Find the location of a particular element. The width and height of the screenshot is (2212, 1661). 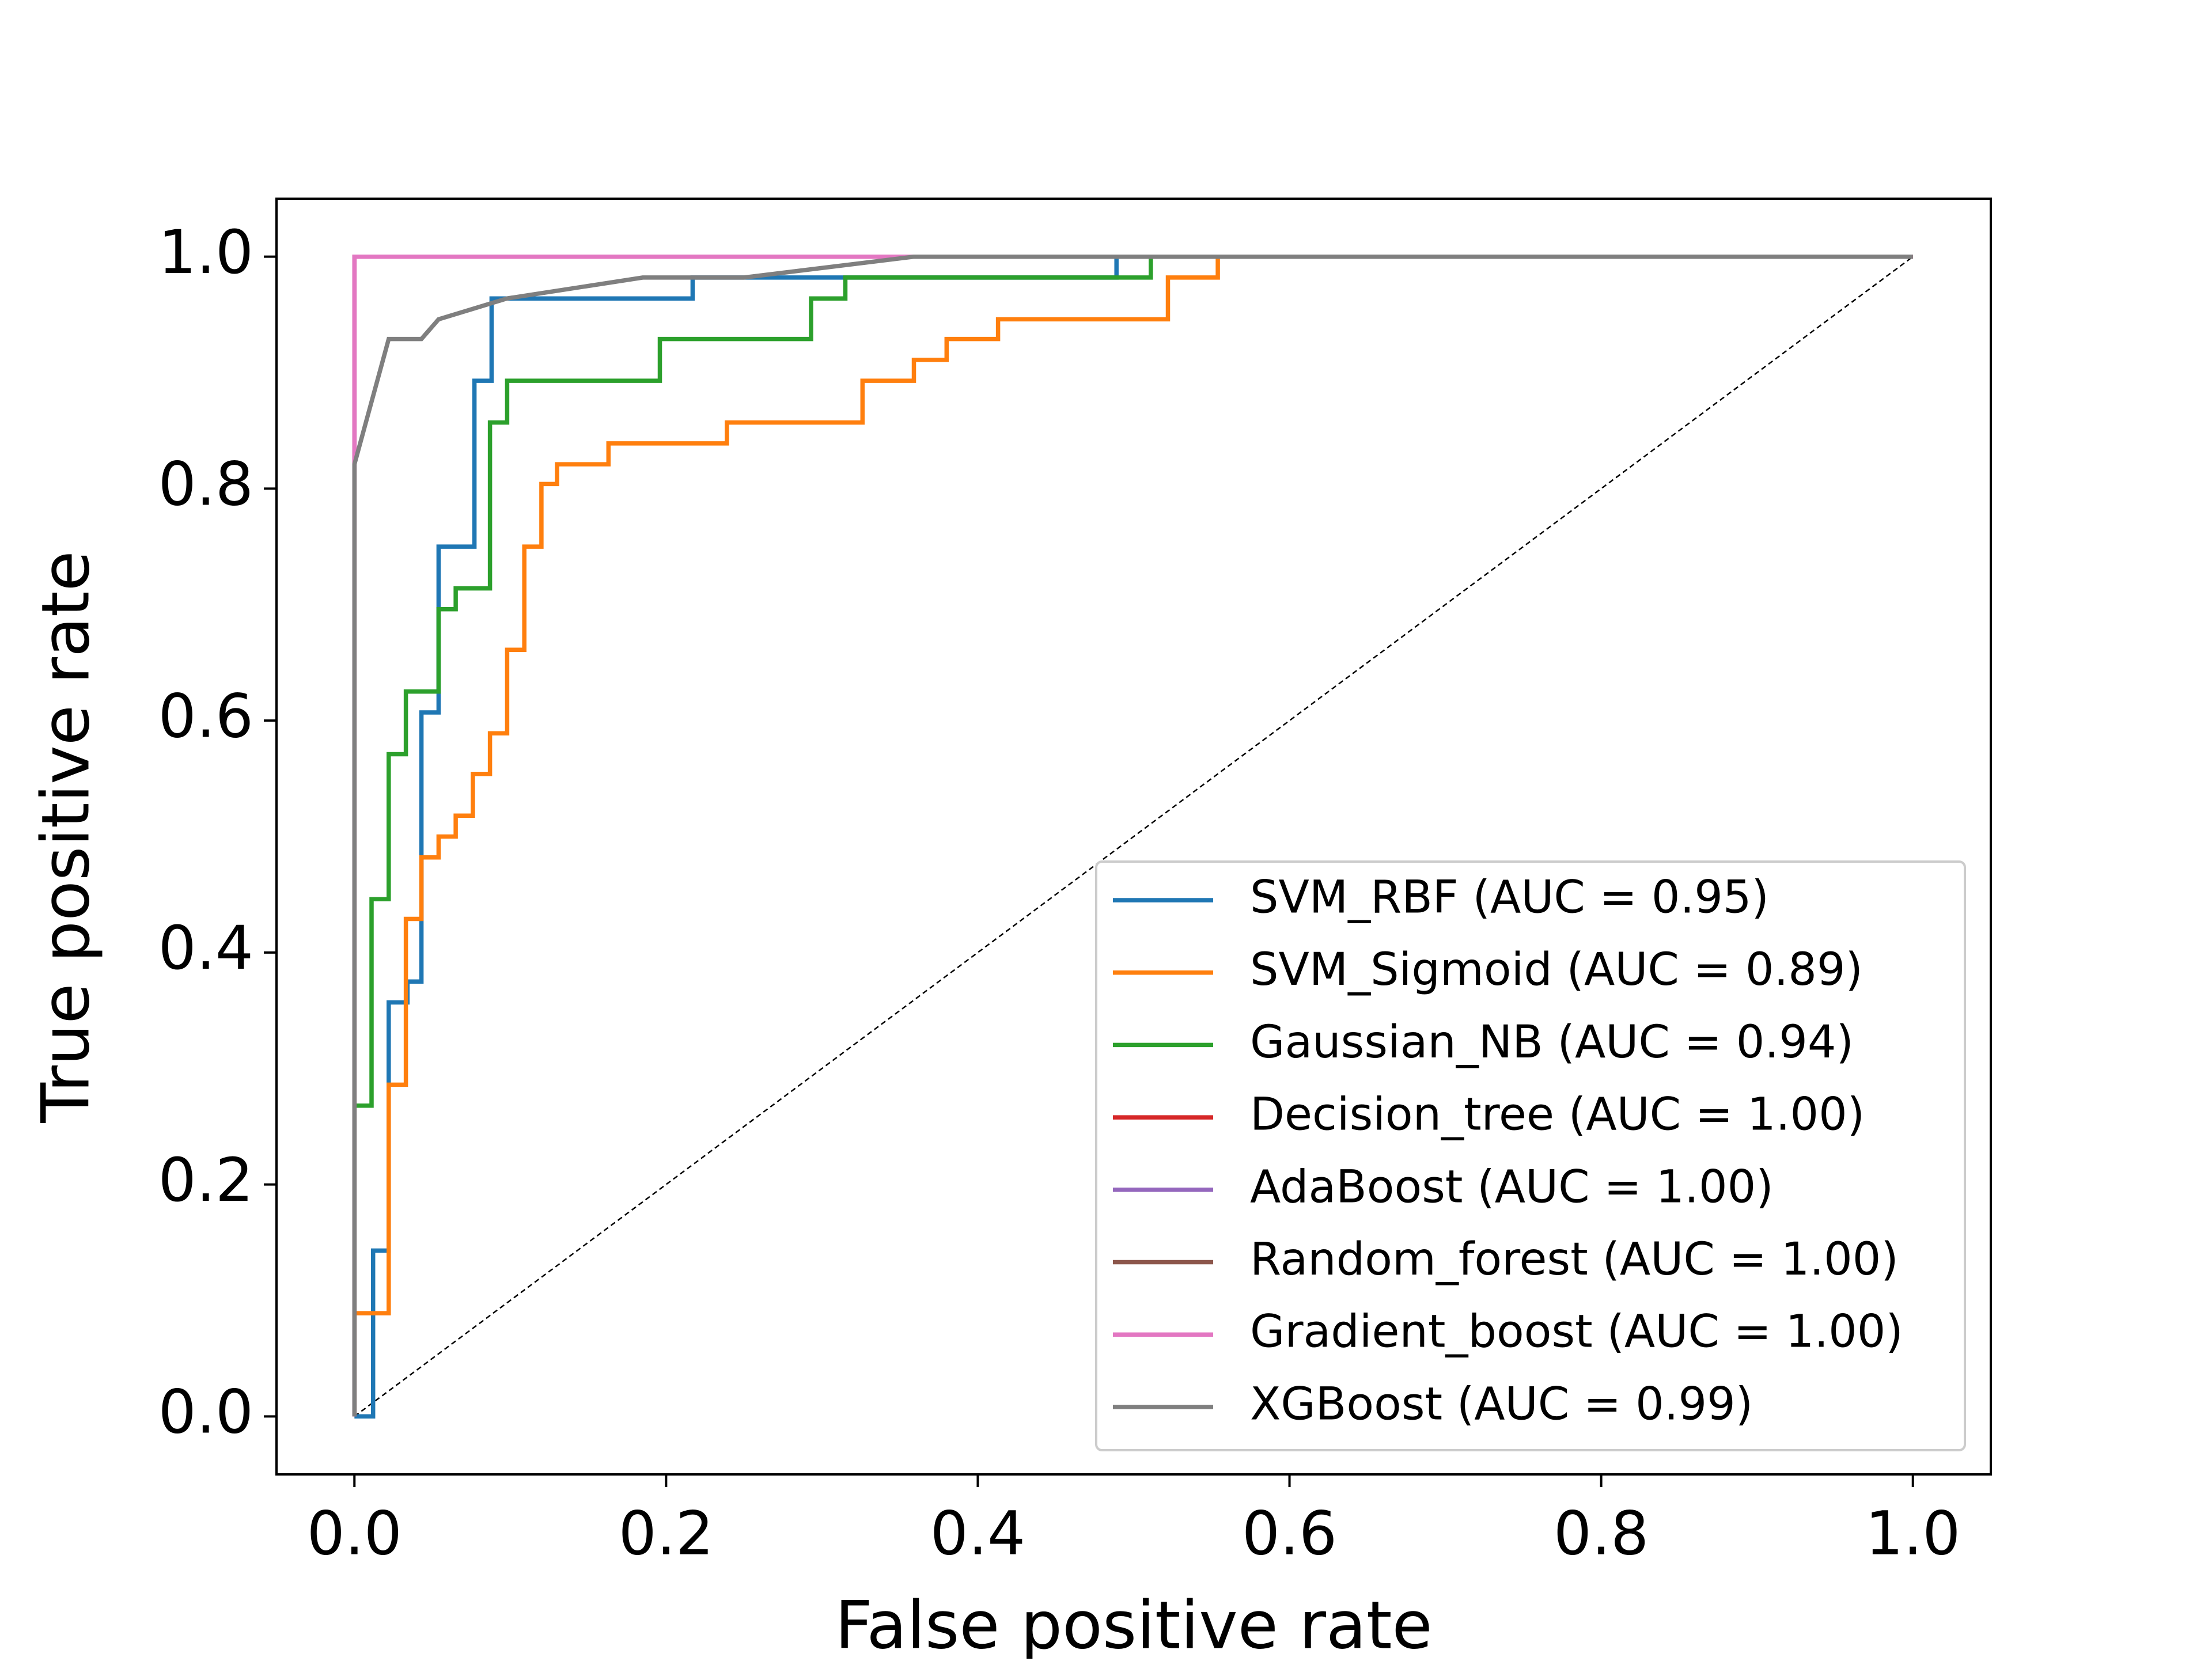

x-tick-label: 0.2 is located at coordinates (666, 1533).